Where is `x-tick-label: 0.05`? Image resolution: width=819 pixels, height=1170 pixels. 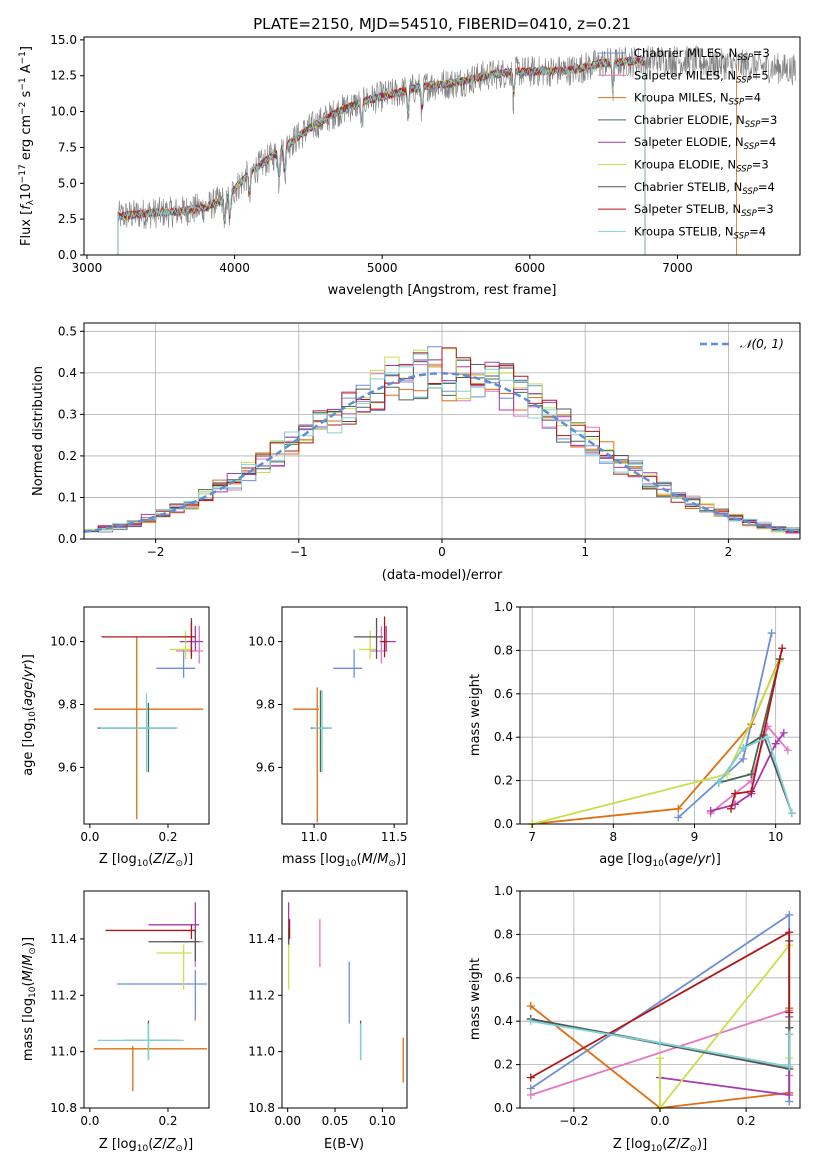
x-tick-label: 0.05 is located at coordinates (335, 1121).